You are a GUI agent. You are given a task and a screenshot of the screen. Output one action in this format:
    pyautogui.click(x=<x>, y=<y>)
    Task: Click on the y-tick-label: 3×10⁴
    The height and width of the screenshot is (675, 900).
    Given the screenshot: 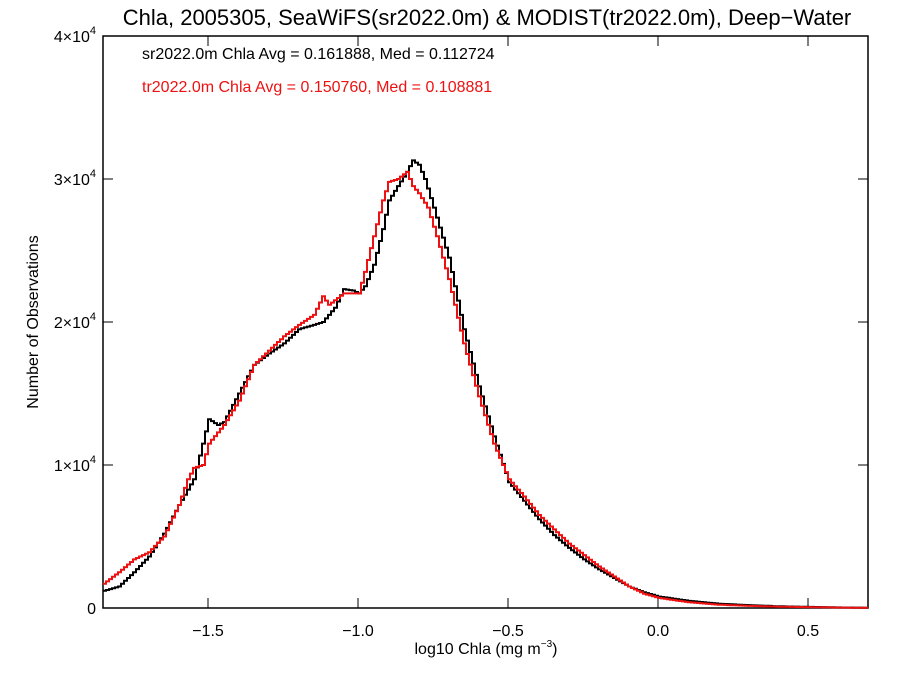 What is the action you would take?
    pyautogui.click(x=75, y=178)
    